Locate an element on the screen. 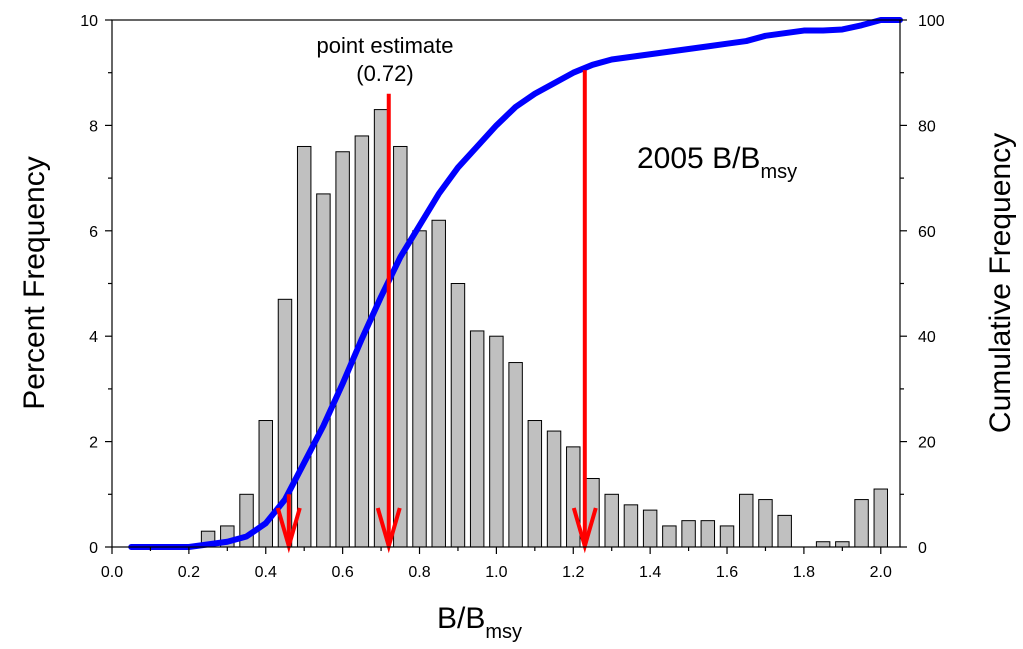 The image size is (1023, 649). x-ticks: 0.0 0.2 0.4 0.6 0.8 1.0 1.2 1.4 1.6 1.8 2.0 is located at coordinates (496, 564).